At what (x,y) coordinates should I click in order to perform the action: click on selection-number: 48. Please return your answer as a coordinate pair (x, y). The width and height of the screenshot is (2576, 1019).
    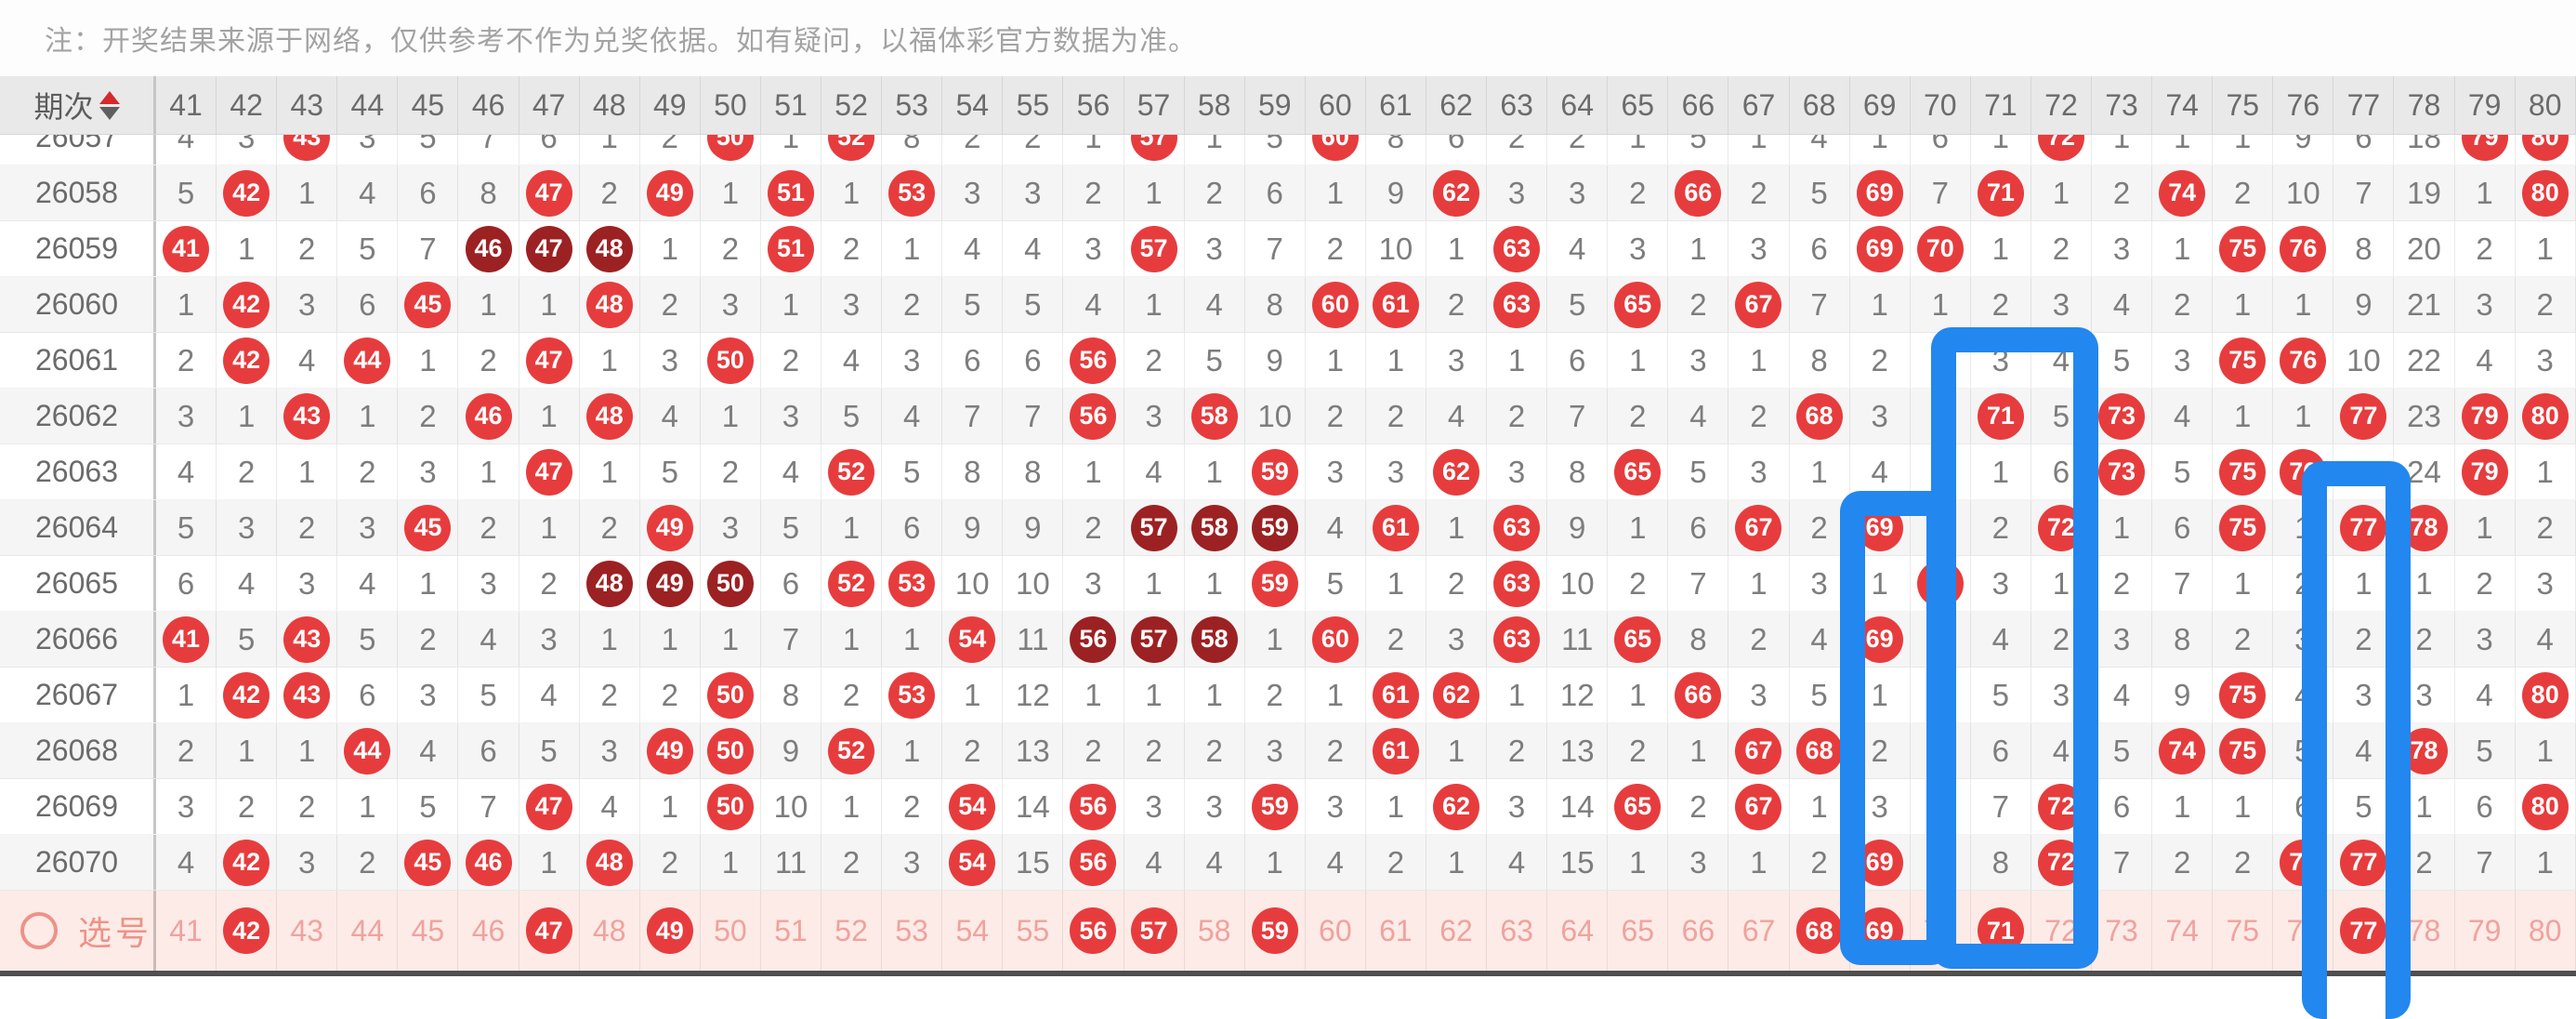
    Looking at the image, I should click on (610, 931).